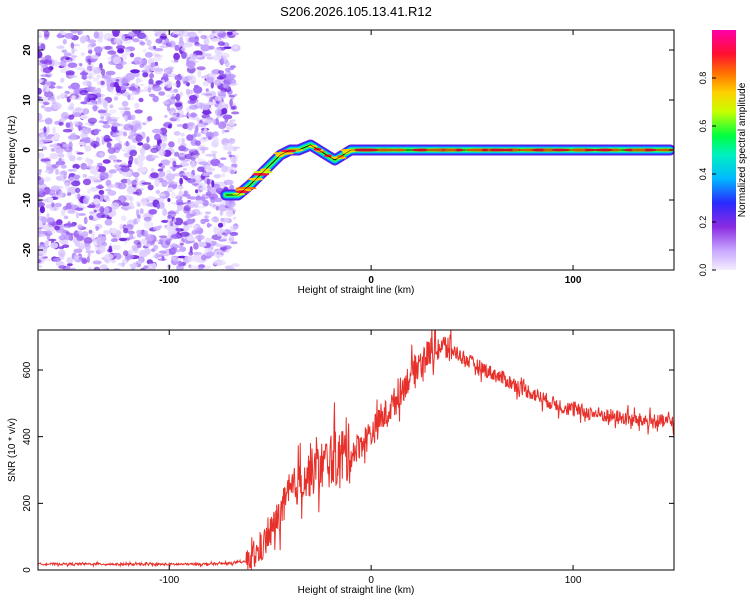 The image size is (750, 600). What do you see at coordinates (12, 150) in the screenshot?
I see `spectrogram-y-axis-label: Frequency (Hz)` at bounding box center [12, 150].